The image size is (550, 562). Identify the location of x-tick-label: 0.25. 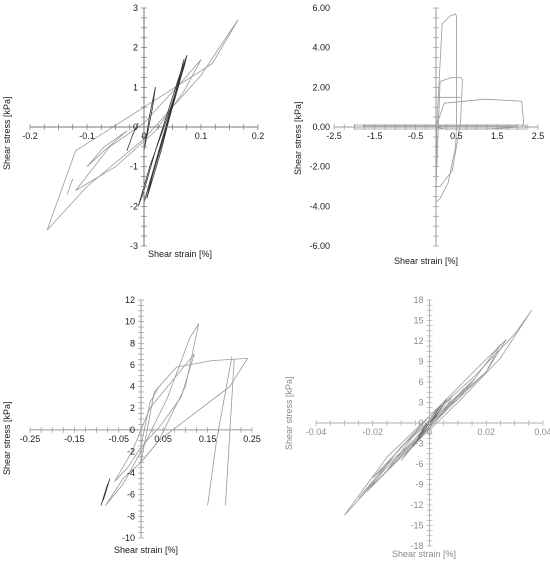
(252, 439).